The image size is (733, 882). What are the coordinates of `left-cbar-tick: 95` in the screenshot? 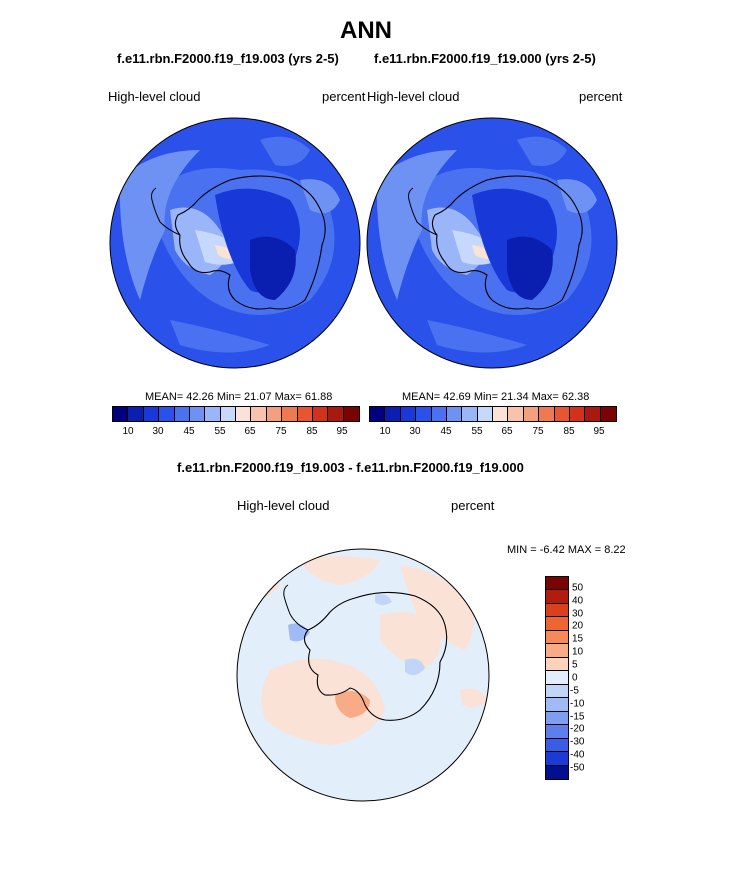 It's located at (342, 431).